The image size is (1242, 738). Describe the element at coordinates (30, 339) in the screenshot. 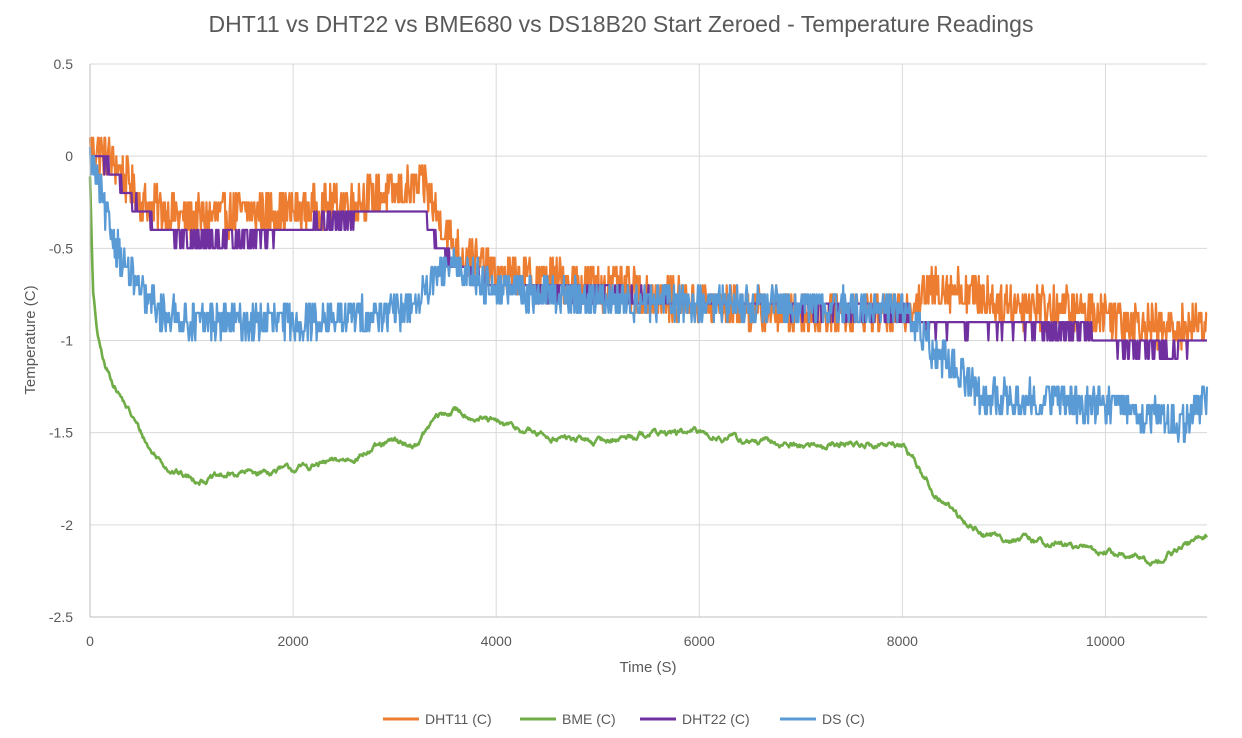

I see `y-axis-title: Temperature (C)` at that location.